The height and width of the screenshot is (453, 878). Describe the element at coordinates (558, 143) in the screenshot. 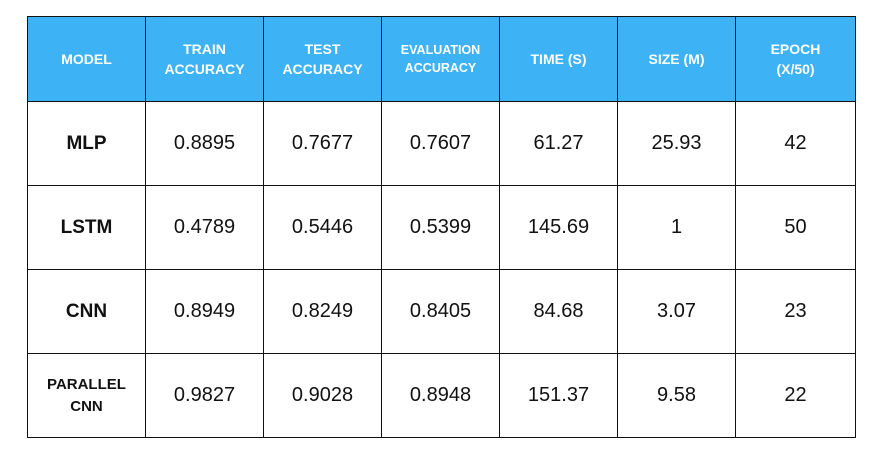

I see `time-cell: 61.27` at that location.